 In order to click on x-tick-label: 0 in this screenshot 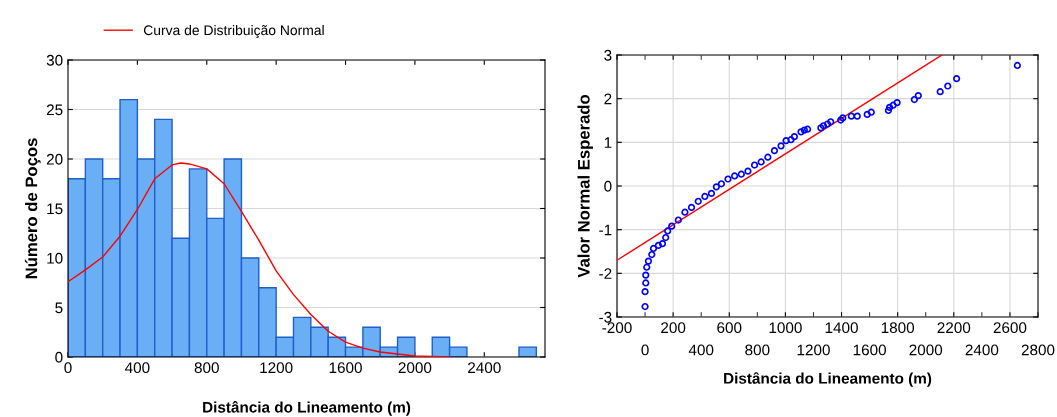, I will do `click(68, 368)`.